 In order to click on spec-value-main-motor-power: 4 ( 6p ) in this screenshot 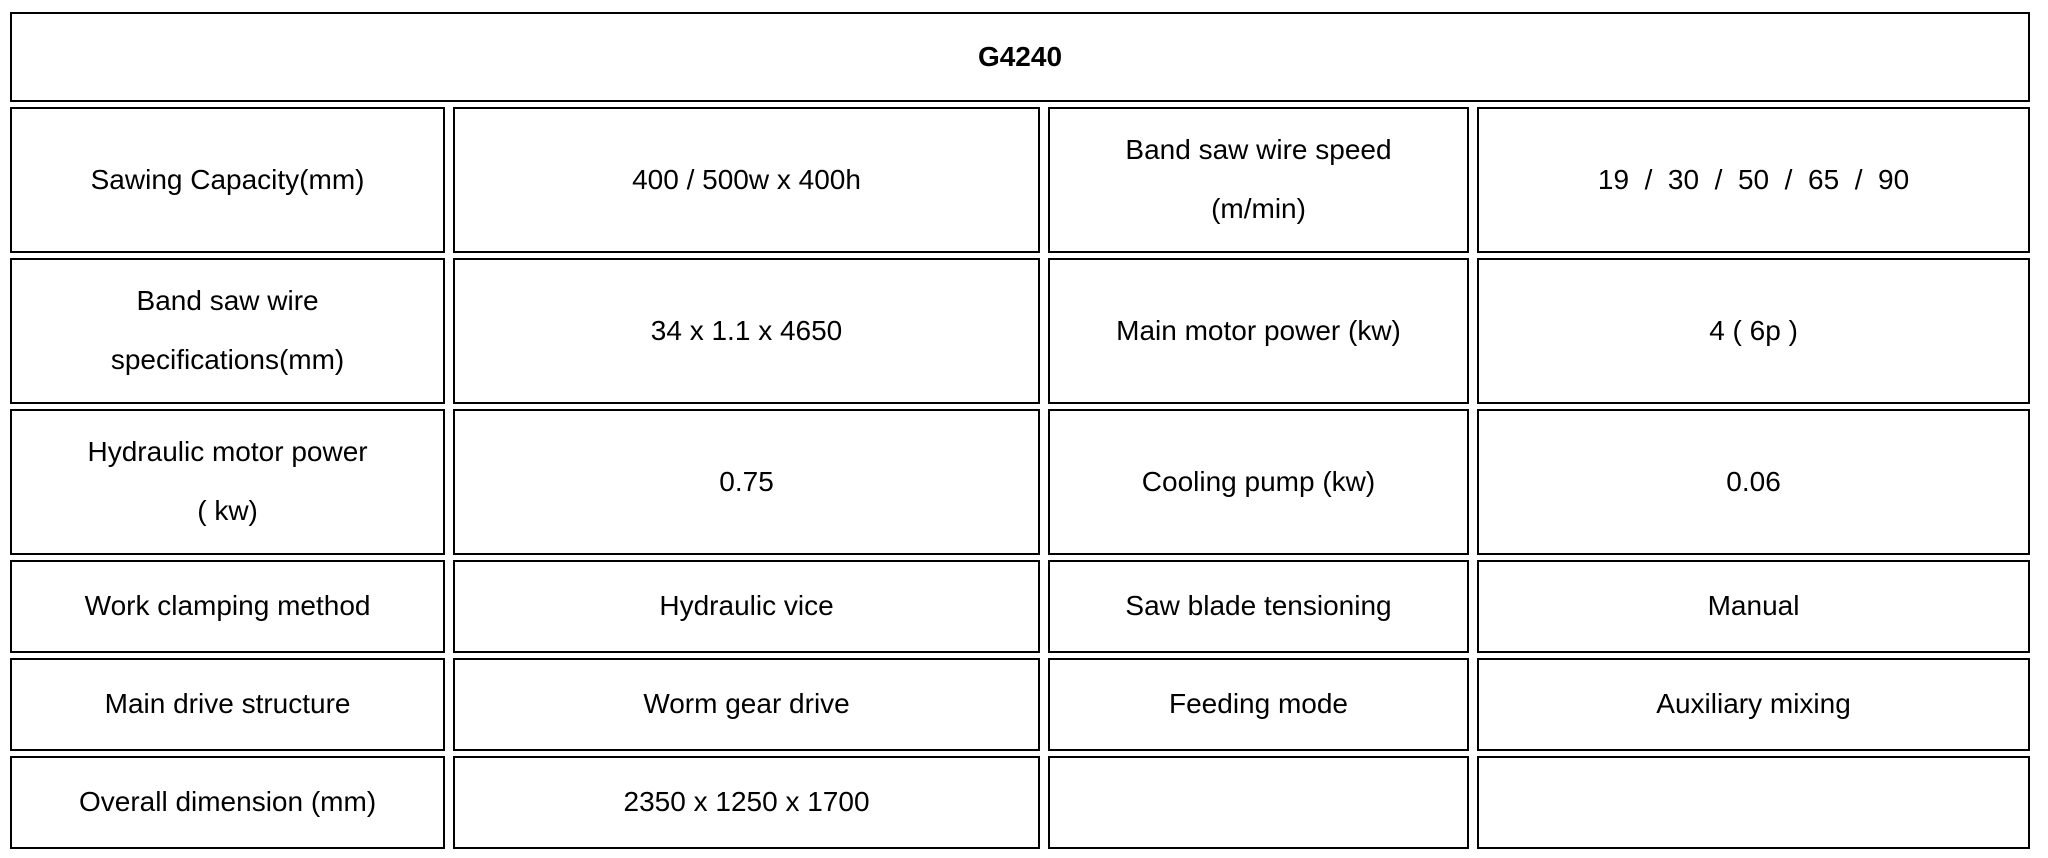, I will do `click(1753, 331)`.